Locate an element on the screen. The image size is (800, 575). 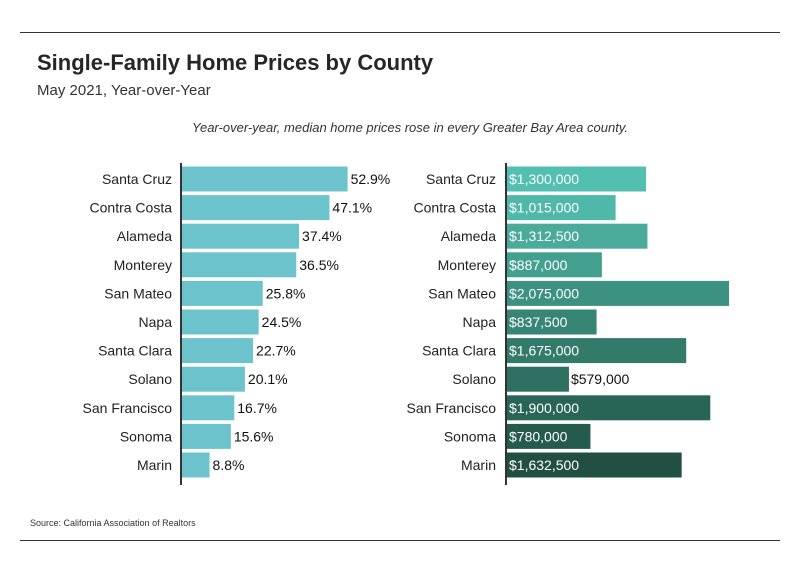
price-category-label: Solano is located at coordinates (474, 379).